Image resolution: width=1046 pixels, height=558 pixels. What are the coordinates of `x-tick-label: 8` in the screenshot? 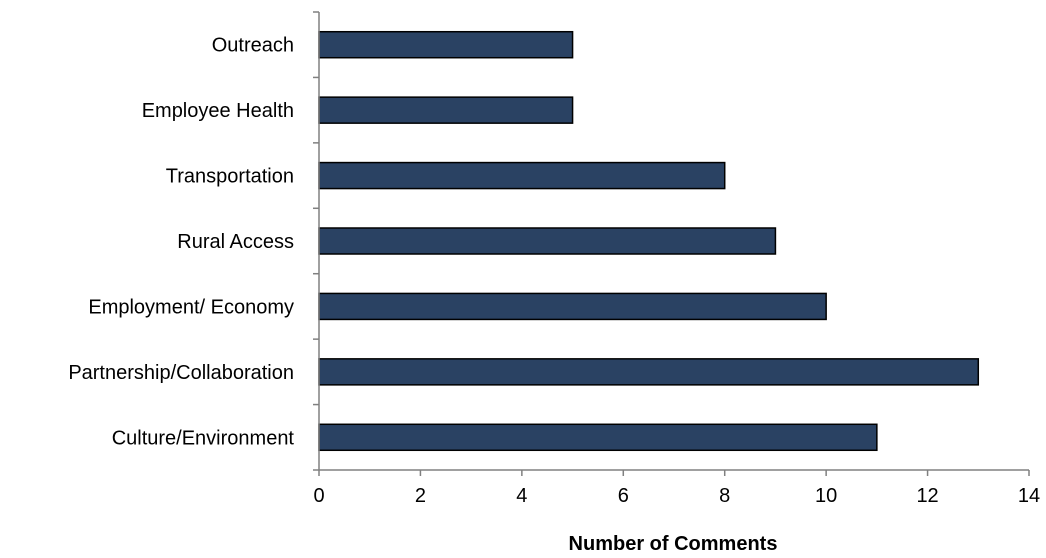 It's located at (724, 496).